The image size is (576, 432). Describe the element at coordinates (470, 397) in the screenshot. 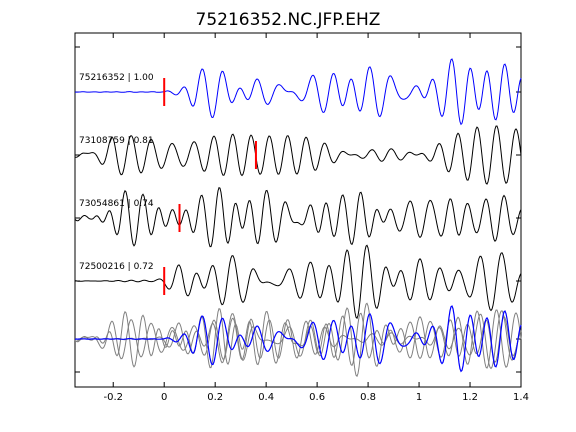

I see `x-tick-label: 1.2` at that location.